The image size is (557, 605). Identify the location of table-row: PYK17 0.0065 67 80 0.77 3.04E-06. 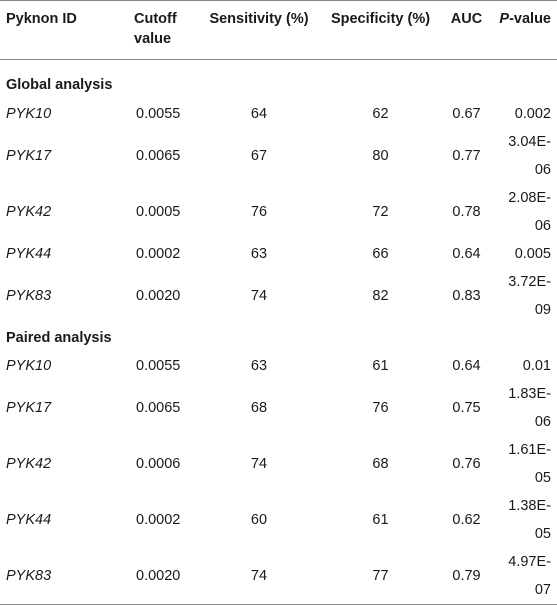
(278, 156).